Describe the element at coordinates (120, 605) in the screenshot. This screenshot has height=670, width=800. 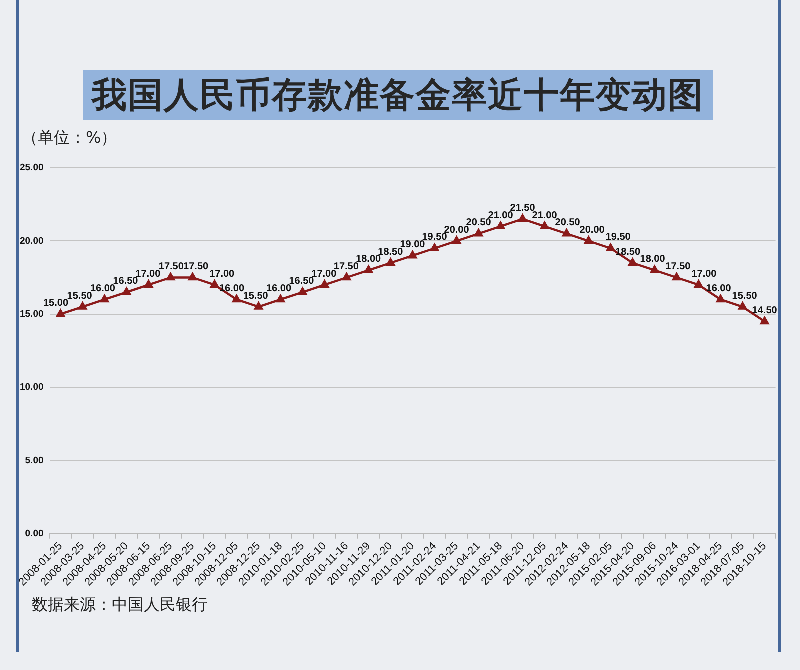
I see `source-note: 数据来源：中国人民银行` at that location.